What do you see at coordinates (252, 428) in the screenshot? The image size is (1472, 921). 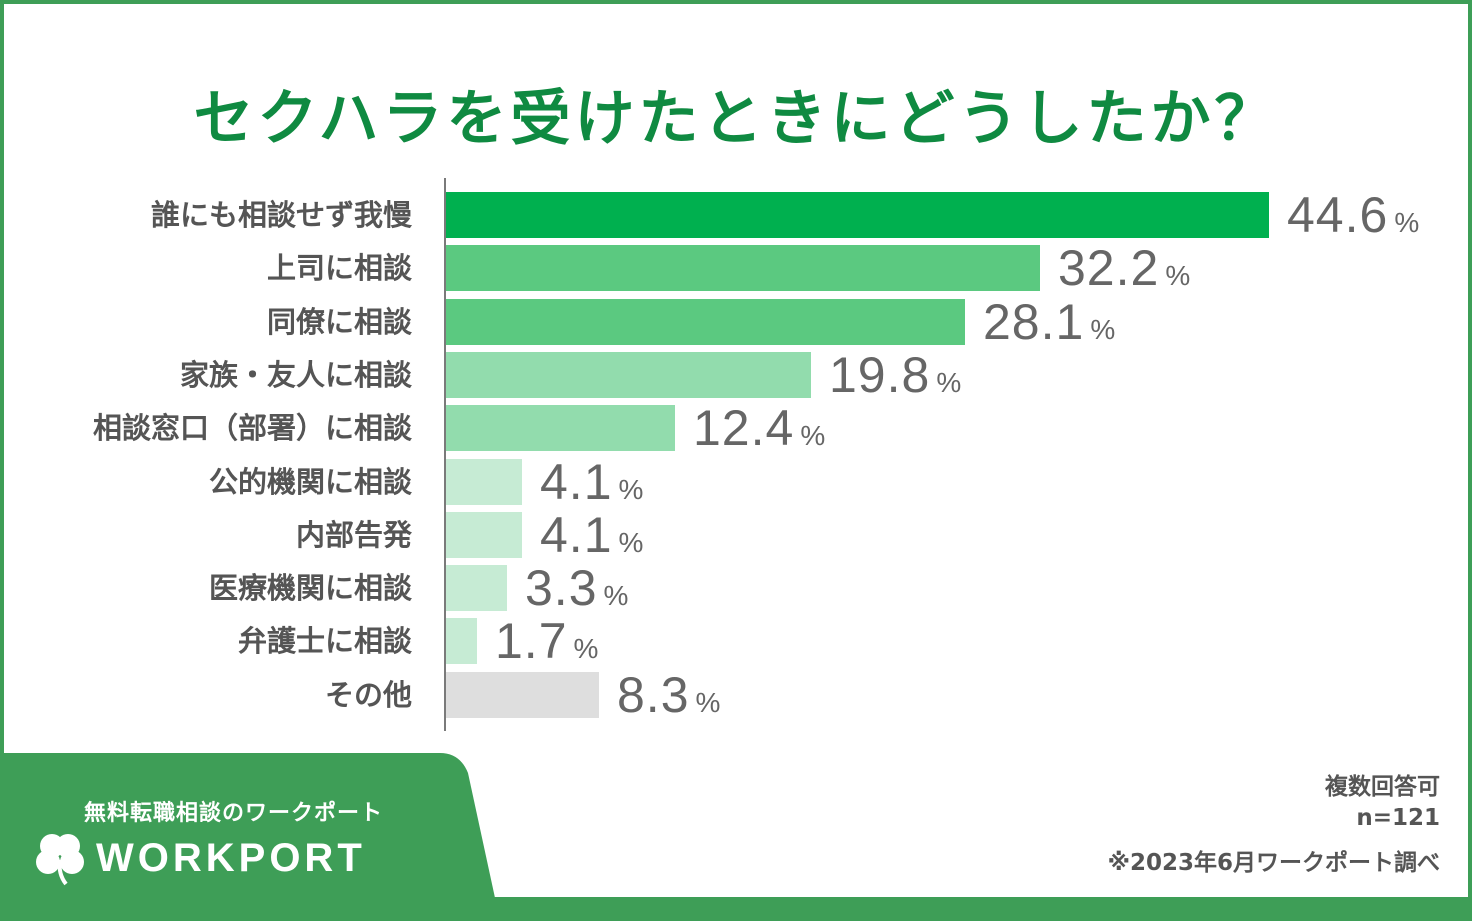 I see `category-label: 相談窓口（部署）に相談` at bounding box center [252, 428].